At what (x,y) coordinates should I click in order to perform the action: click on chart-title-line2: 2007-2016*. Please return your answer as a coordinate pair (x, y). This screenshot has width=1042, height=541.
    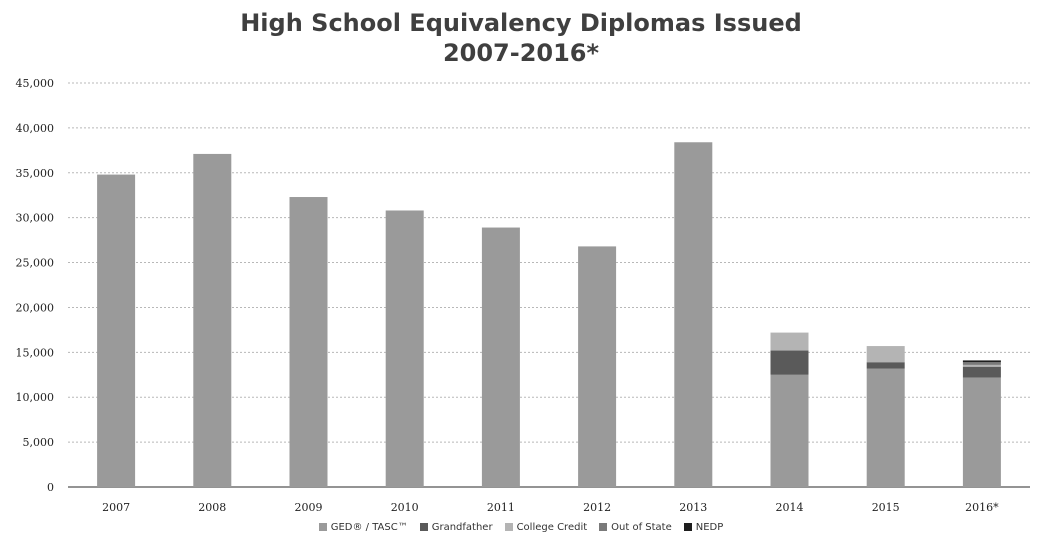
    Looking at the image, I should click on (521, 53).